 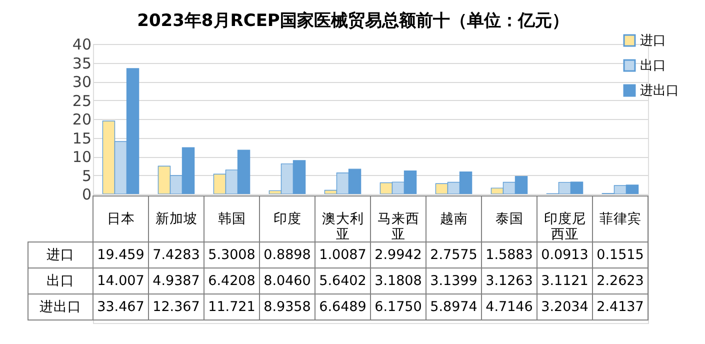 What do you see at coordinates (82, 101) in the screenshot?
I see `y-tick-label: 25` at bounding box center [82, 101].